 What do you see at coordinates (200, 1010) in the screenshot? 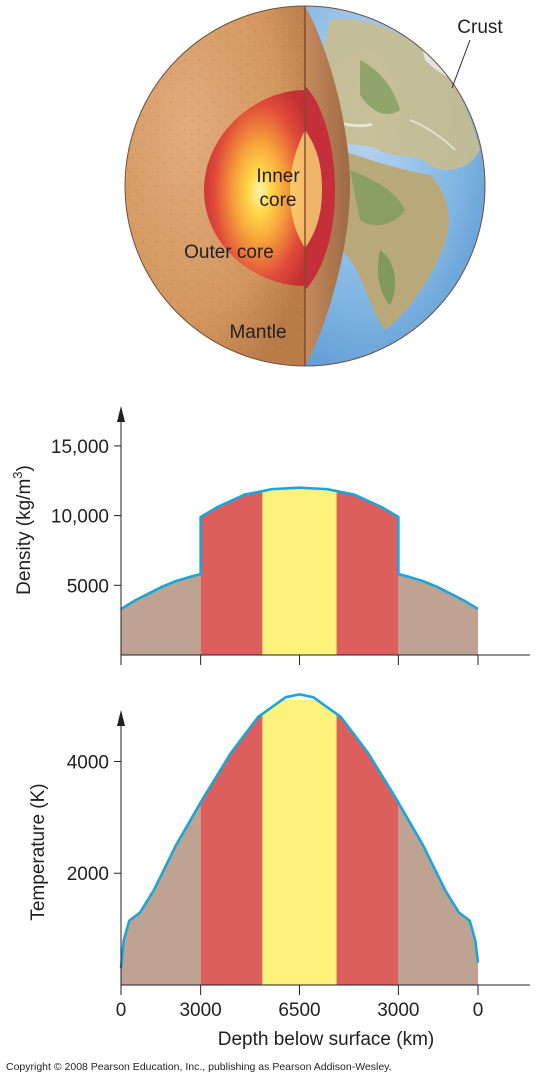
I see `chart1-xtick-label-1: 3000` at bounding box center [200, 1010].